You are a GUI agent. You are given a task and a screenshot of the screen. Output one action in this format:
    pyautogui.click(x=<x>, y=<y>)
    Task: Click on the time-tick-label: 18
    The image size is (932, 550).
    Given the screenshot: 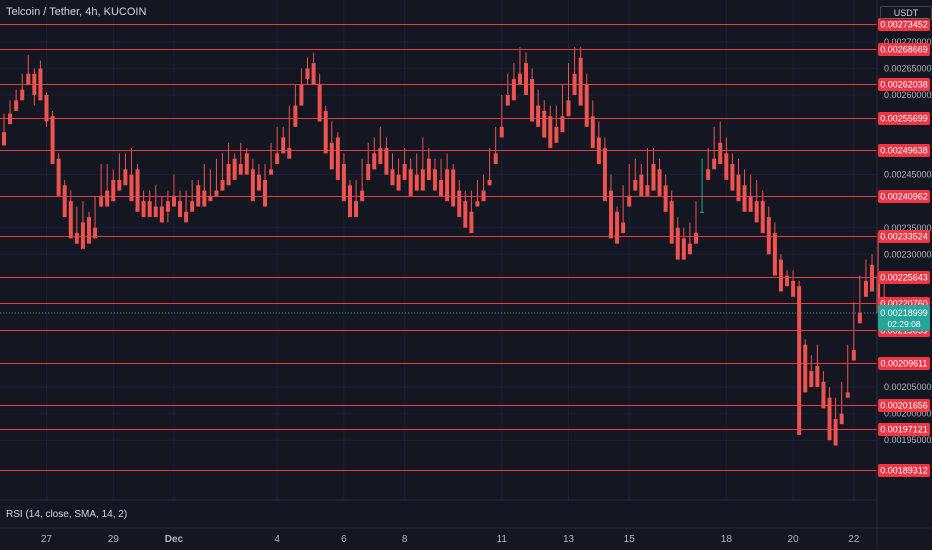 What is the action you would take?
    pyautogui.click(x=727, y=539)
    